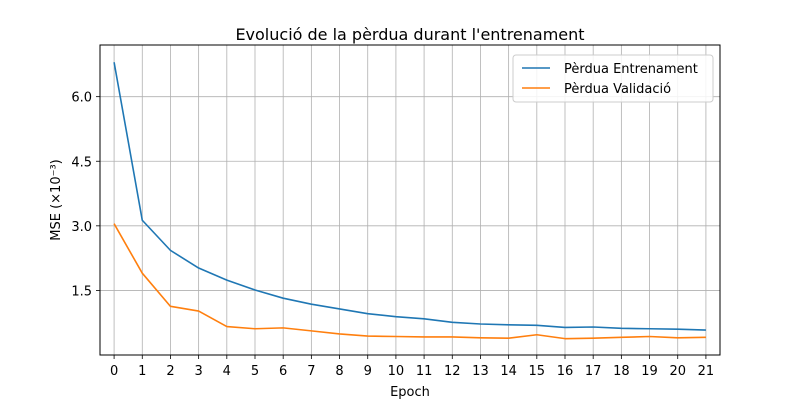 This screenshot has height=400, width=800. What do you see at coordinates (410, 392) in the screenshot?
I see `x-axis-label: Epoch` at bounding box center [410, 392].